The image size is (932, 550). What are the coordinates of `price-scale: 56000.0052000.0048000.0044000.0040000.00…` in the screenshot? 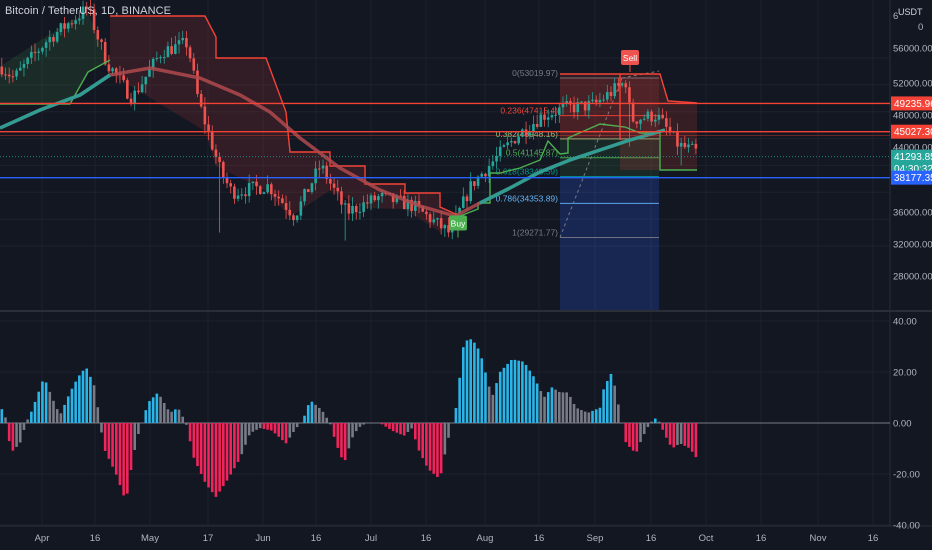 It's located at (912, 147).